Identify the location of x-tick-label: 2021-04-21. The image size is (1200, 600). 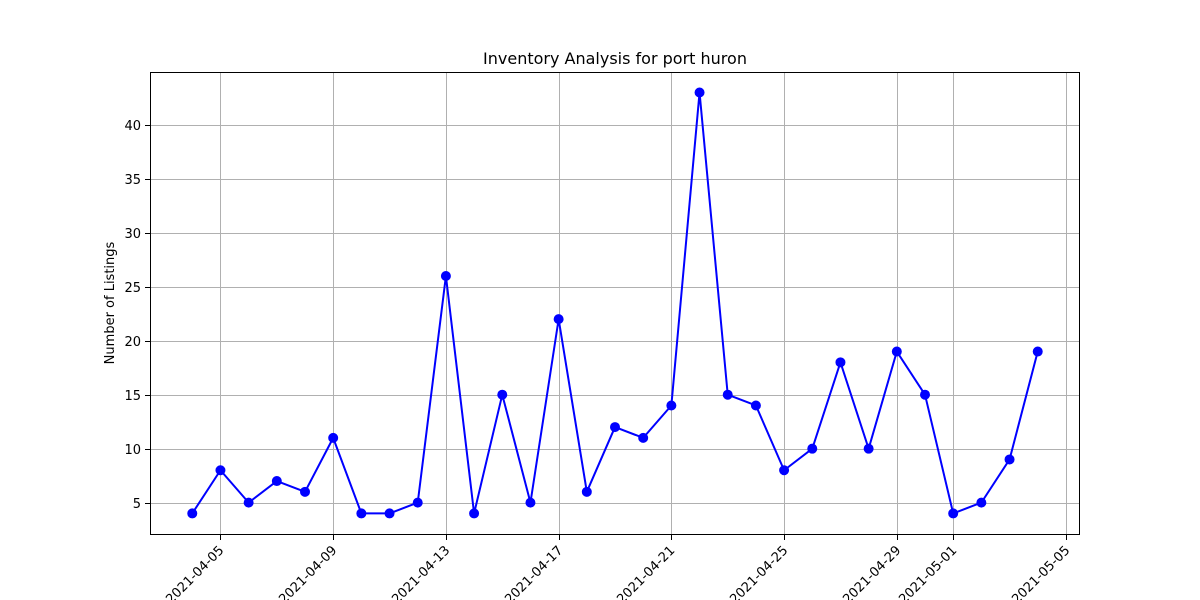
(646, 571).